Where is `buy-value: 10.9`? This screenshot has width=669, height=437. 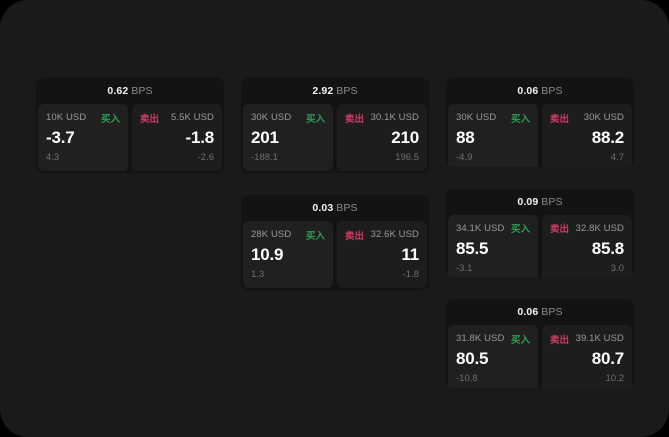
buy-value: 10.9 is located at coordinates (267, 254).